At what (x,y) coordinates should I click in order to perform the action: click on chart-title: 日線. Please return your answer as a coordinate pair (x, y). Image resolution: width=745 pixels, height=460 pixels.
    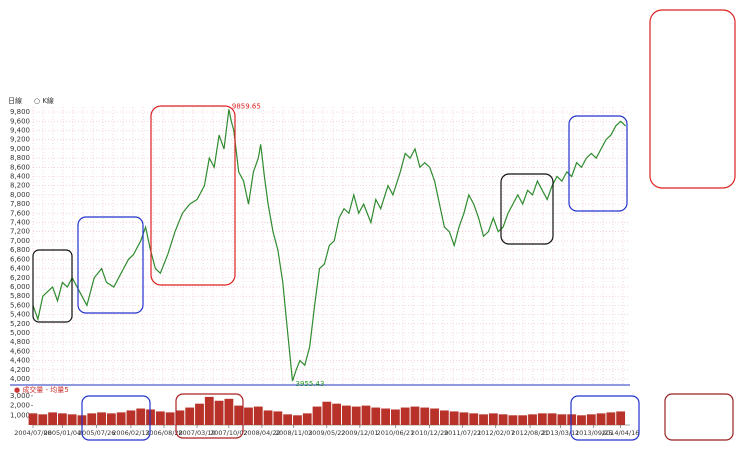
    Looking at the image, I should click on (15, 100).